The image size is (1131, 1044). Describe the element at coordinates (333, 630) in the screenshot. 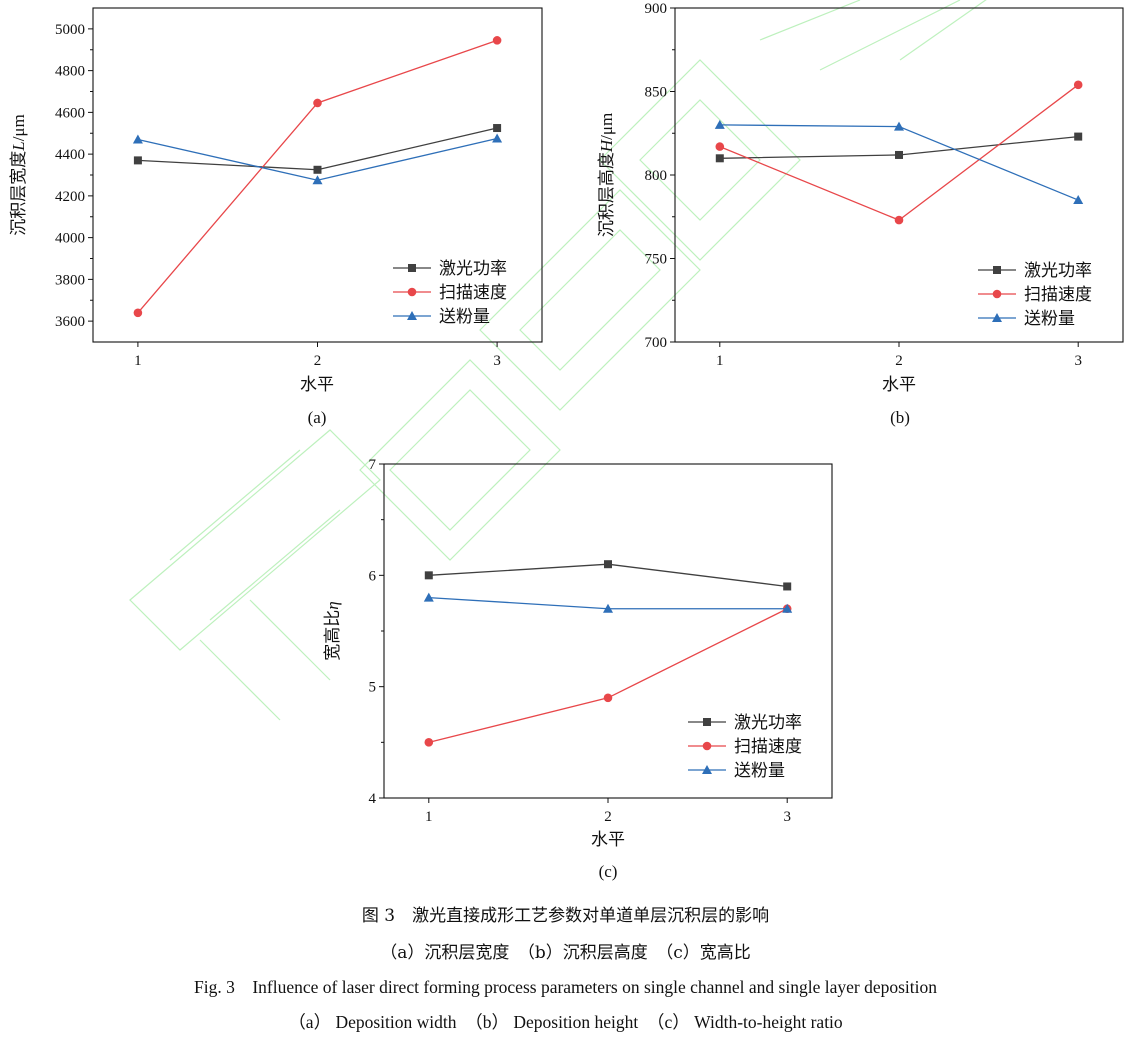

I see `y-axis-label: 宽高比η` at that location.